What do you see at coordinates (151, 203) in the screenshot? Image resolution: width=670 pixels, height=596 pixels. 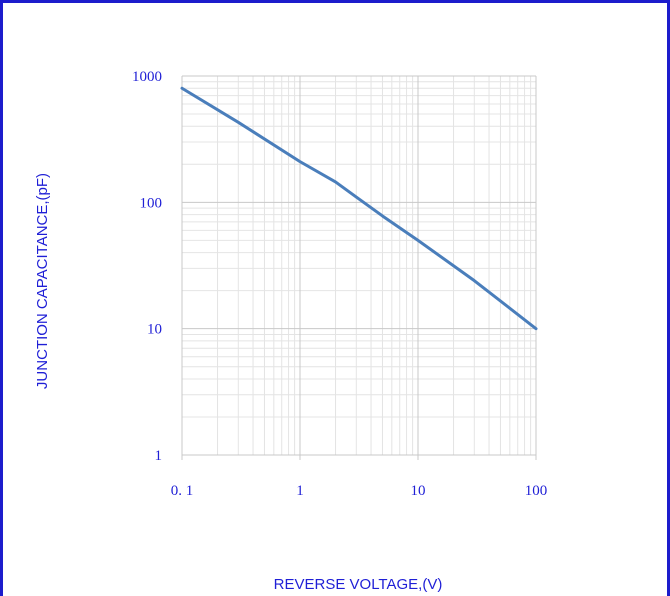 I see `y-tick-label: 100` at bounding box center [151, 203].